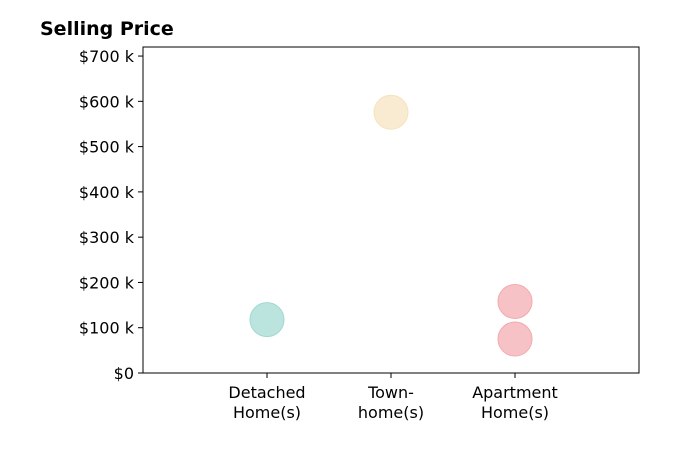 This screenshot has width=679, height=462. Describe the element at coordinates (515, 402) in the screenshot. I see `x-tick-label-2: Apartment Home(s)` at that location.